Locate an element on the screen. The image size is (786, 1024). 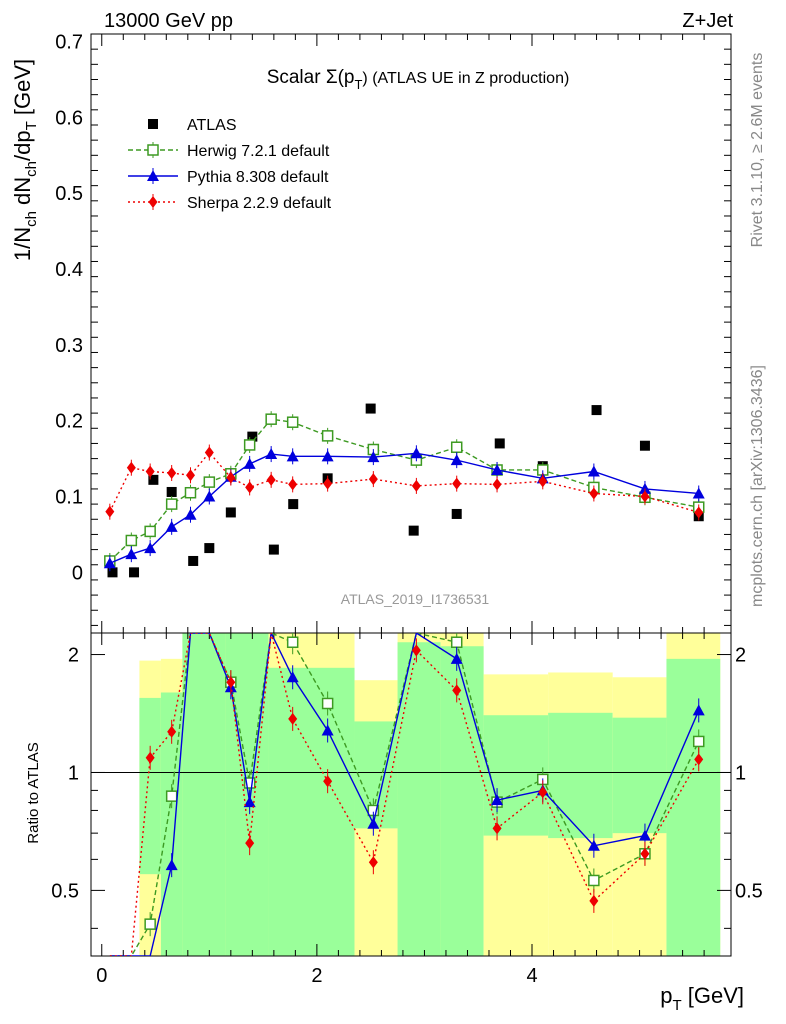
ratio-tick-label-right: 0.5 is located at coordinates (749, 891).